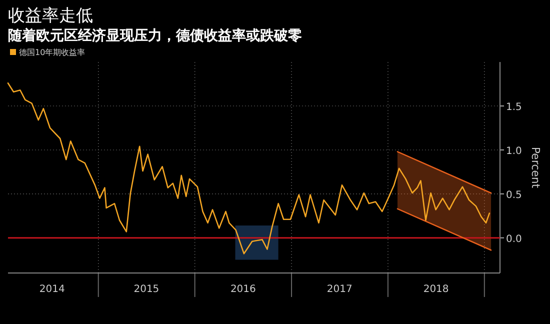 The image size is (550, 324). What do you see at coordinates (514, 239) in the screenshot?
I see `y-tick-label: 0.0` at bounding box center [514, 239].